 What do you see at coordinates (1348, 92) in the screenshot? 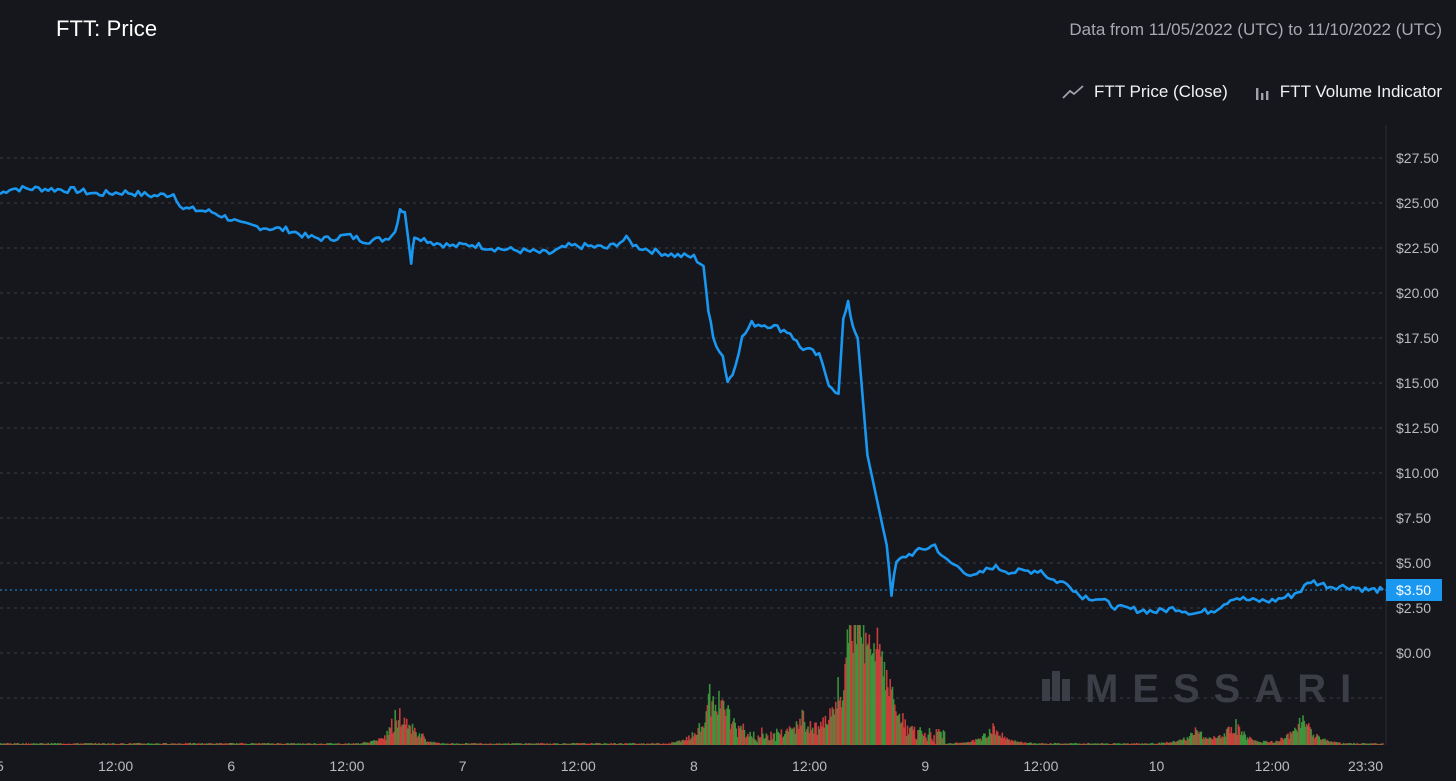
I see `legend-item-volume: FTT Volume Indicator` at bounding box center [1348, 92].